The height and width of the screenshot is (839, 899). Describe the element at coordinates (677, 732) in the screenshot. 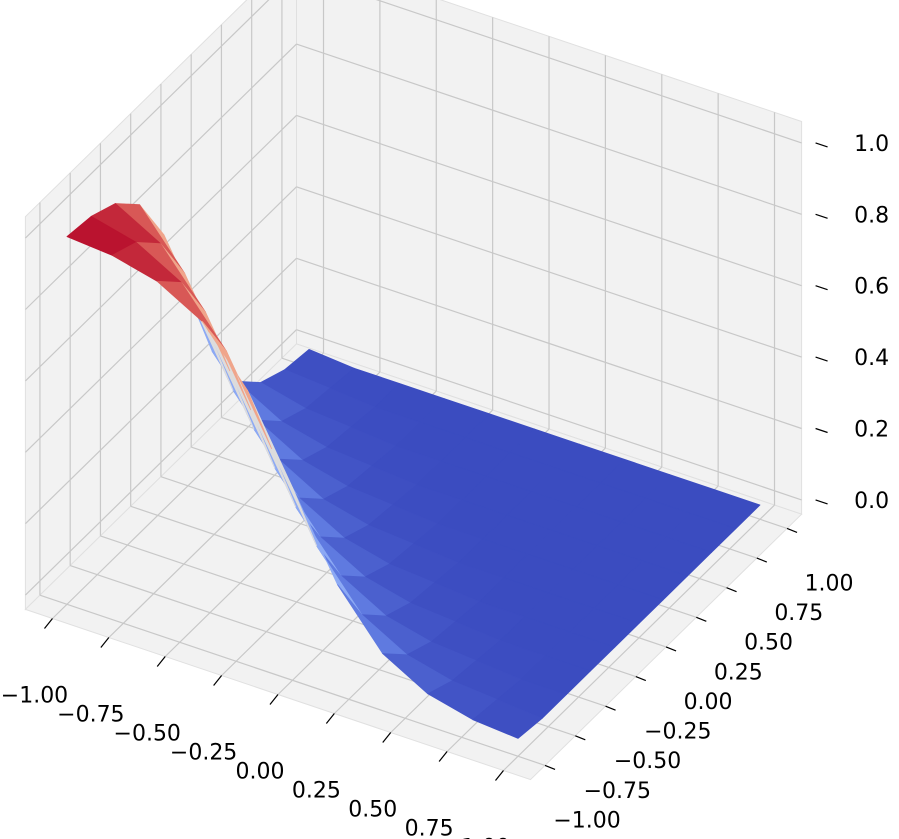

I see `y-tick-label: −0.25` at that location.